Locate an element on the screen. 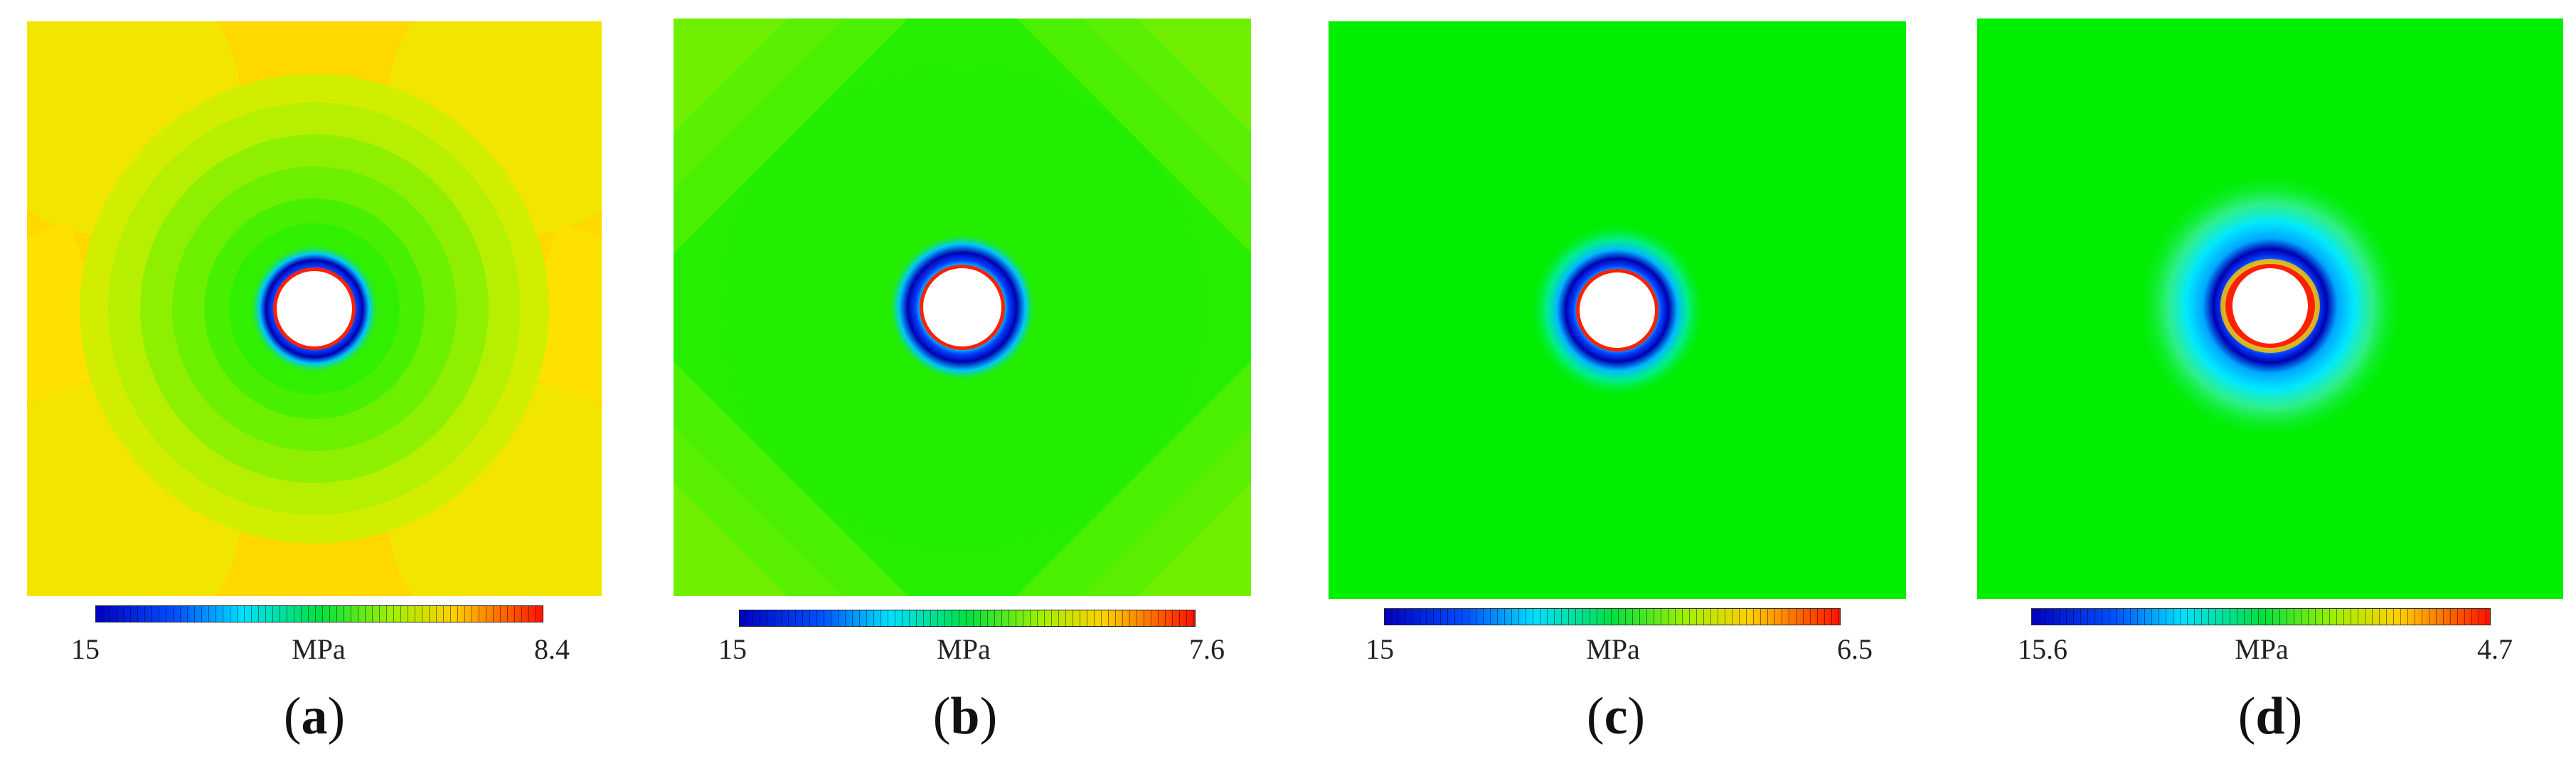 The height and width of the screenshot is (774, 2576). panel-label-c: (c) is located at coordinates (1616, 716).